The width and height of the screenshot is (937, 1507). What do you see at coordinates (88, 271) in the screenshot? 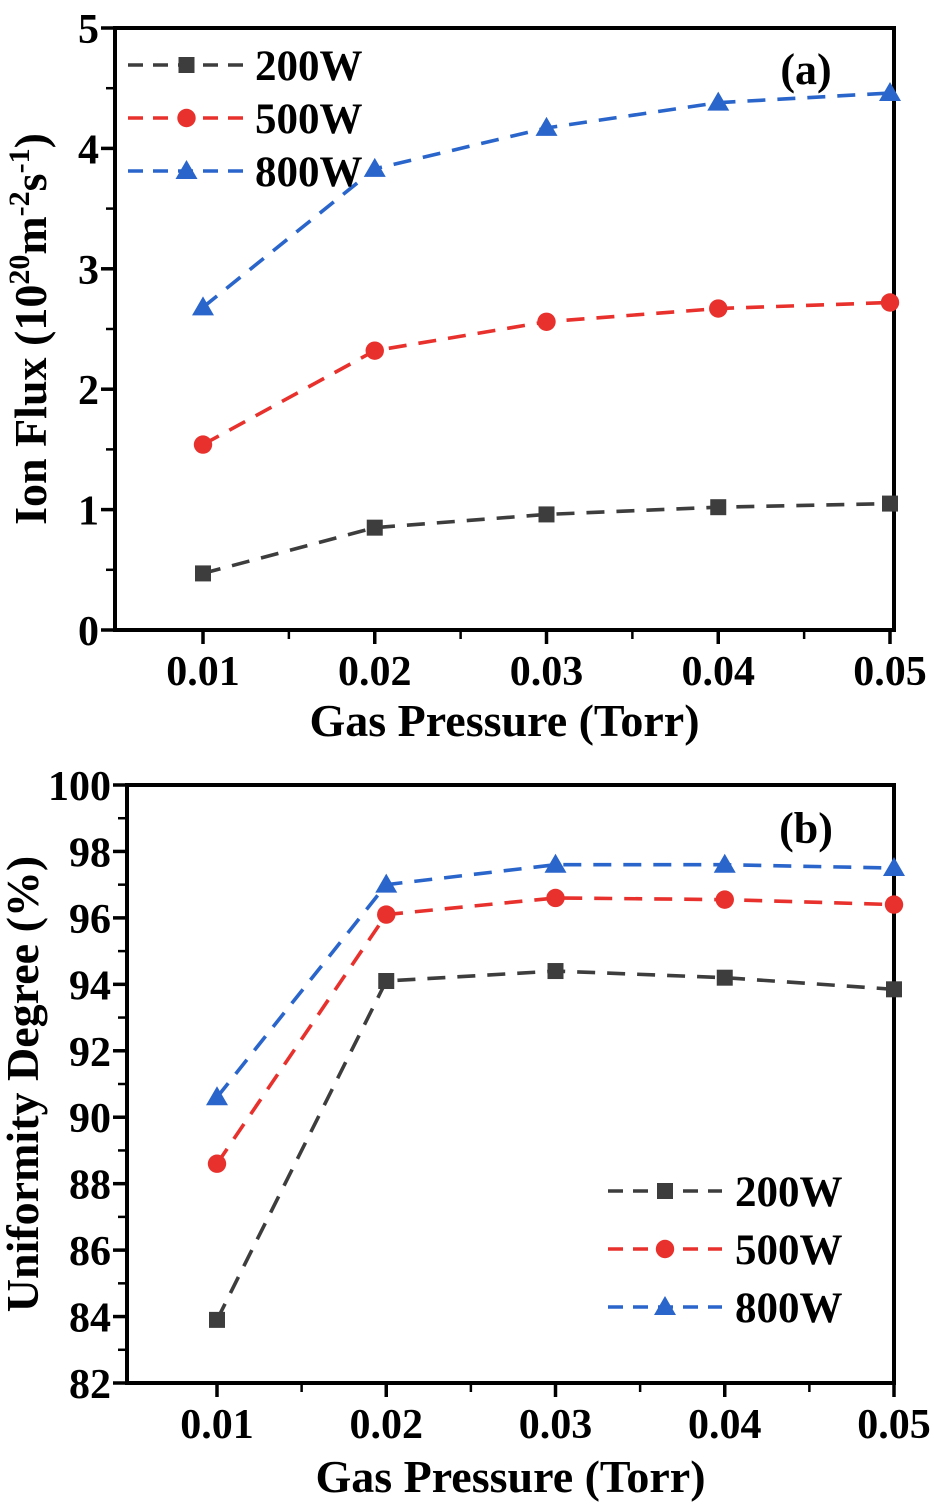
I see `y-tick-label: 3` at bounding box center [88, 271].